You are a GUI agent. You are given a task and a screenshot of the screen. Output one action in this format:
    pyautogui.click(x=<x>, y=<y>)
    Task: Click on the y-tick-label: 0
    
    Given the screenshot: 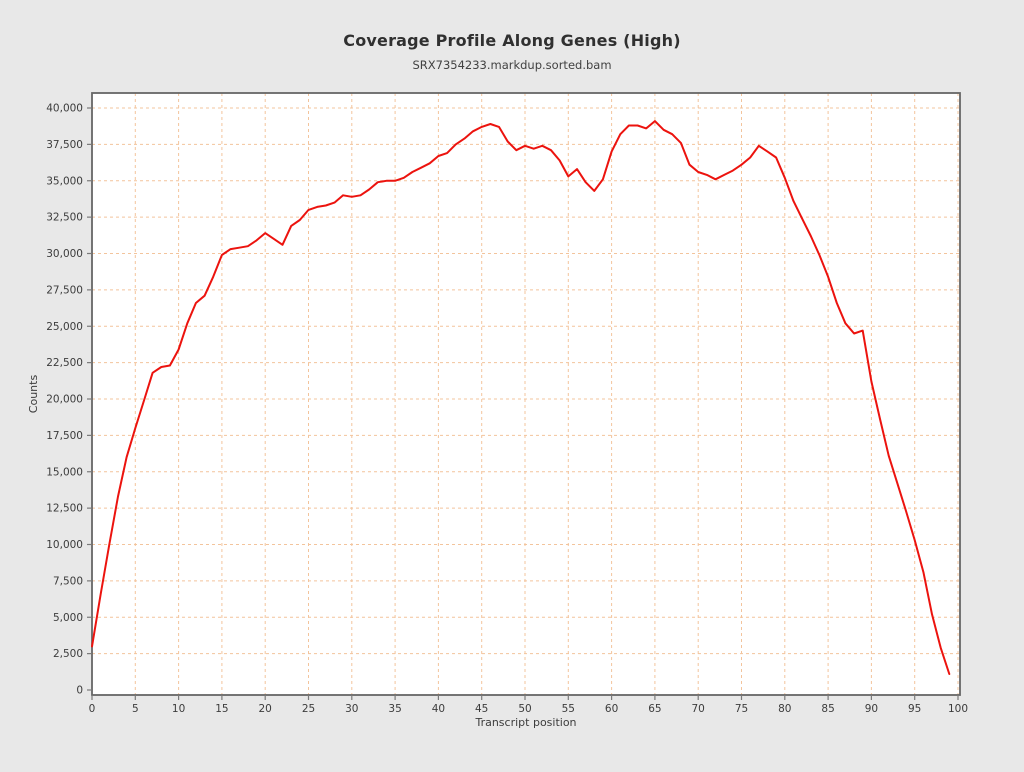 What is the action you would take?
    pyautogui.click(x=79, y=691)
    